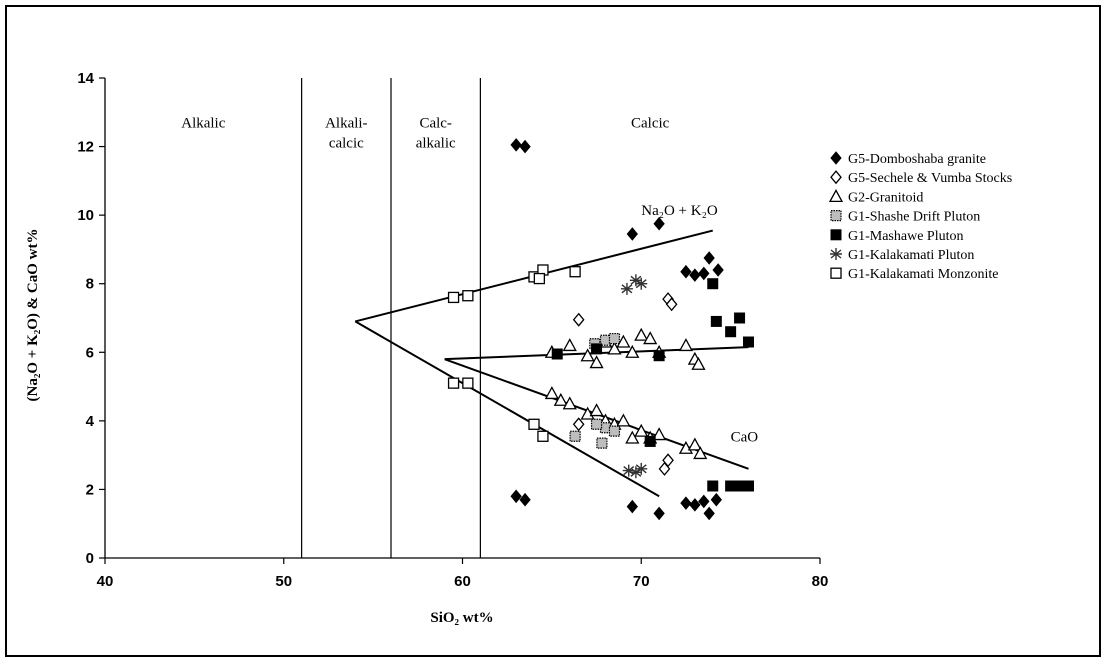 This screenshot has height=664, width=1108. I want to click on field-label-line: Calc-, so click(435, 124).